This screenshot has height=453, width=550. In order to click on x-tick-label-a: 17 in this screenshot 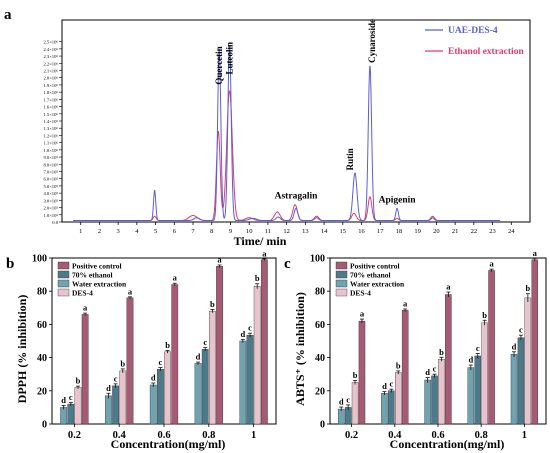, I will do `click(380, 231)`.